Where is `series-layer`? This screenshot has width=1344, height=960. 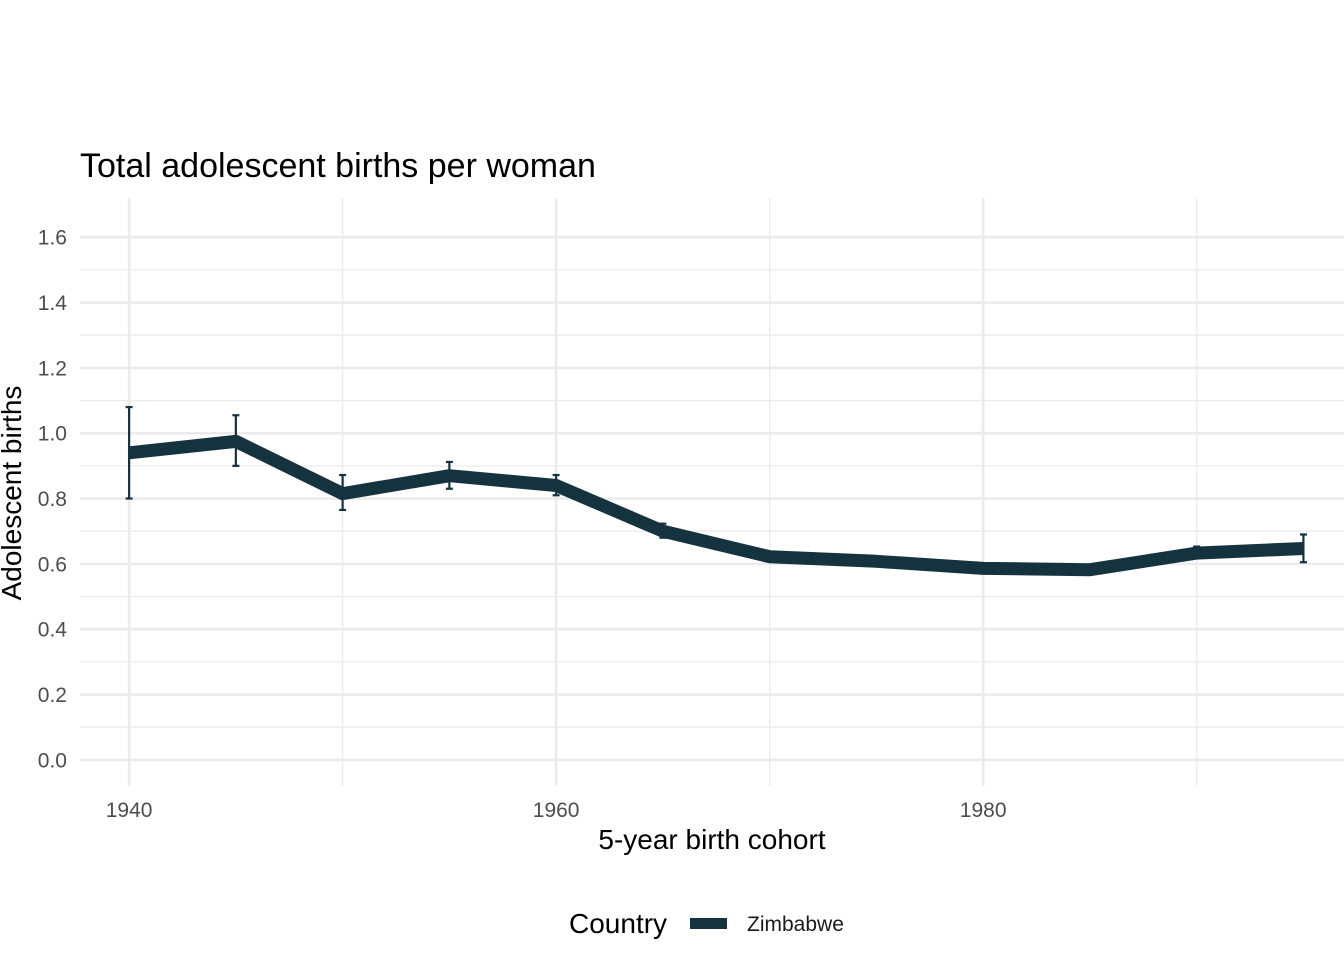 series-layer is located at coordinates (716, 505).